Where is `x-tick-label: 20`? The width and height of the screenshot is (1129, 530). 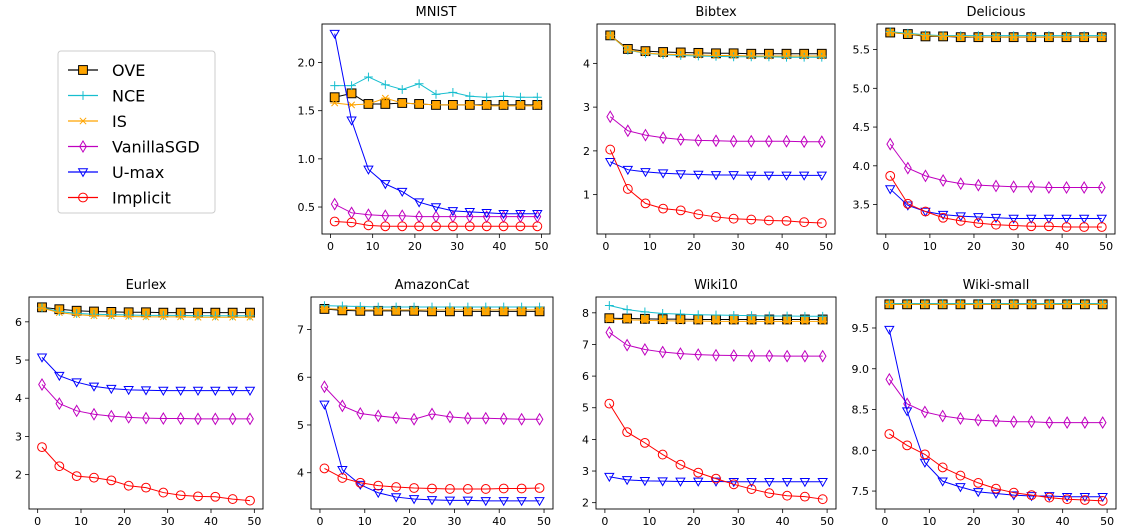 x-tick-label: 20 is located at coordinates (415, 246).